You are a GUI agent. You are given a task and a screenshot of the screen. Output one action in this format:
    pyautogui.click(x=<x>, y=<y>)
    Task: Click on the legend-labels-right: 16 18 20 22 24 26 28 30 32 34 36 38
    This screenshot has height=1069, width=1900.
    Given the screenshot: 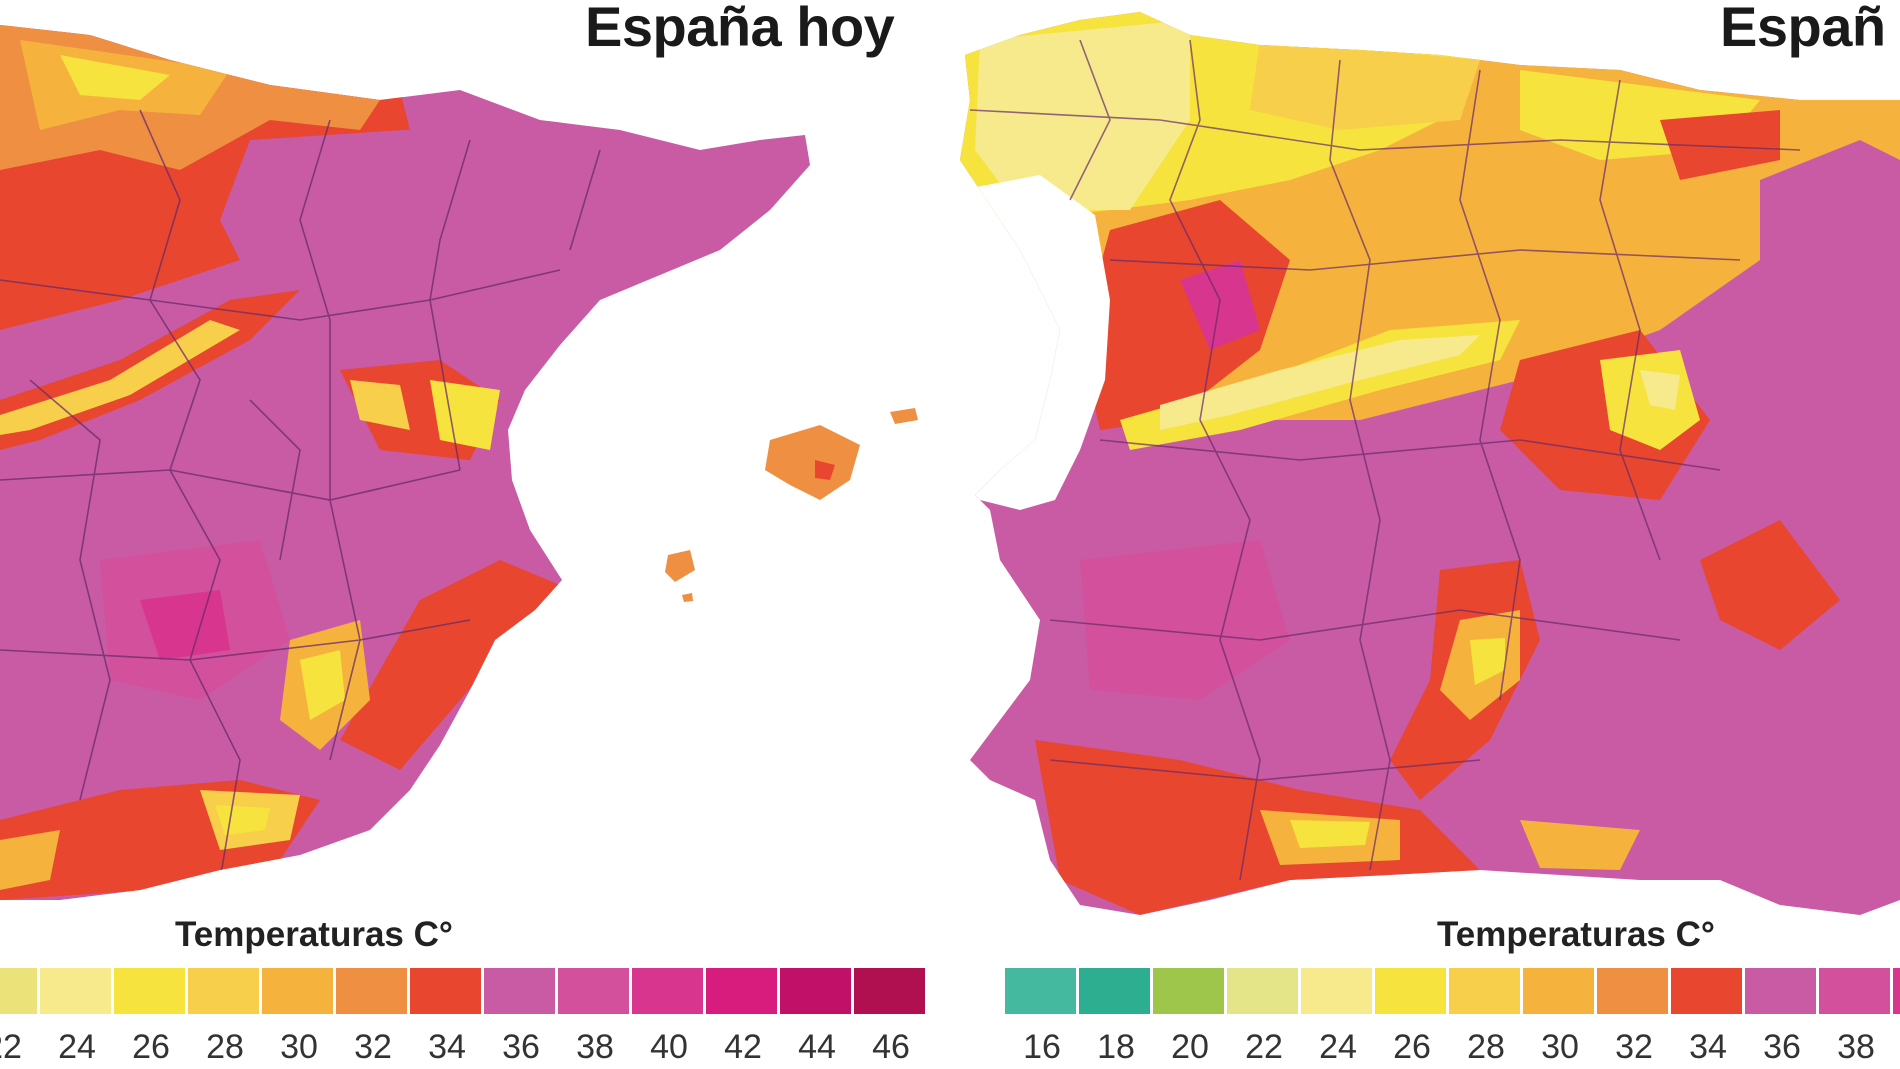 What is the action you would take?
    pyautogui.click(x=1452, y=1047)
    